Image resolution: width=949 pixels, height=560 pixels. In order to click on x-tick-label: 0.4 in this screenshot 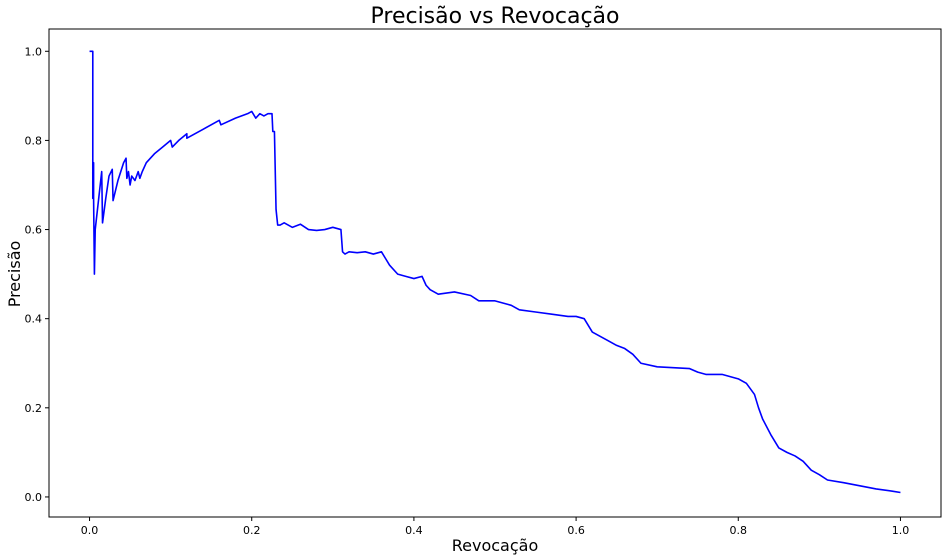, I will do `click(414, 530)`.